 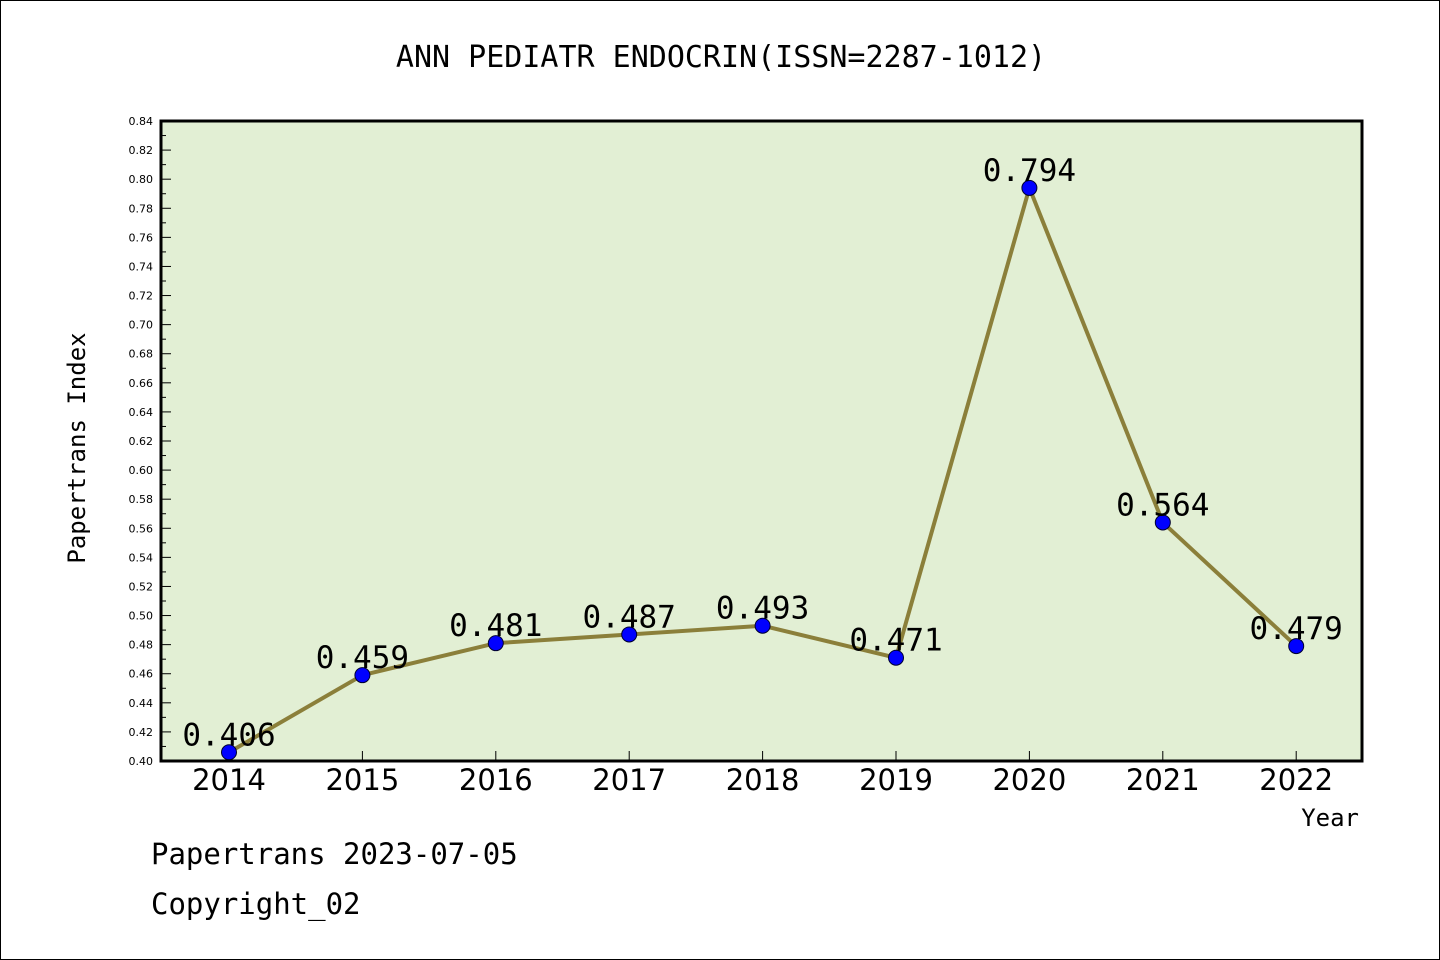 I want to click on y-tick-label: 0.48, so click(x=141, y=645).